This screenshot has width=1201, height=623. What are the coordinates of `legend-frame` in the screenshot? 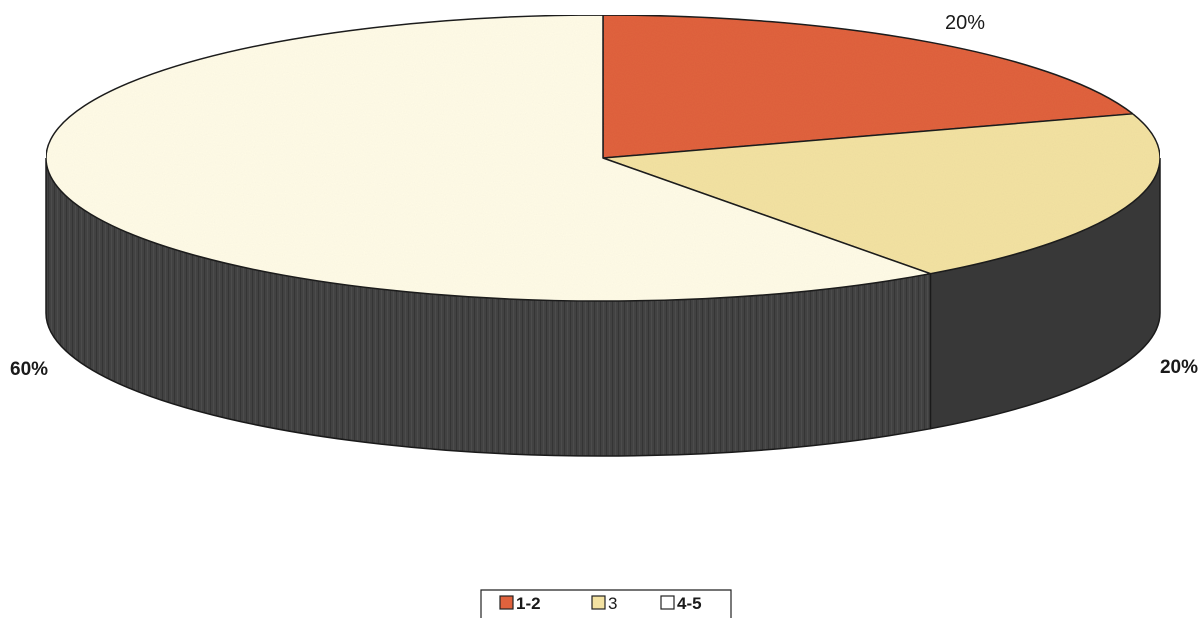 It's located at (606, 603).